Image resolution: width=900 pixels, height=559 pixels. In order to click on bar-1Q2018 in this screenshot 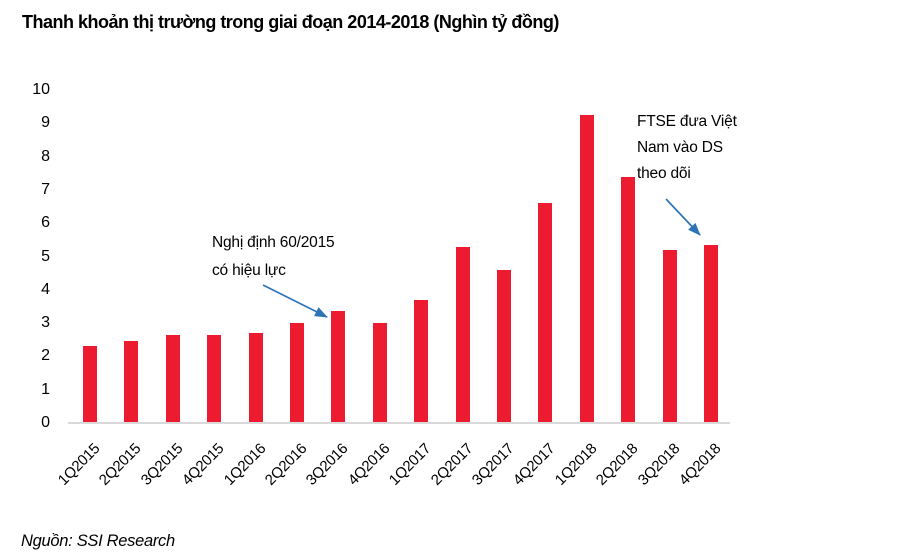, I will do `click(586, 269)`.